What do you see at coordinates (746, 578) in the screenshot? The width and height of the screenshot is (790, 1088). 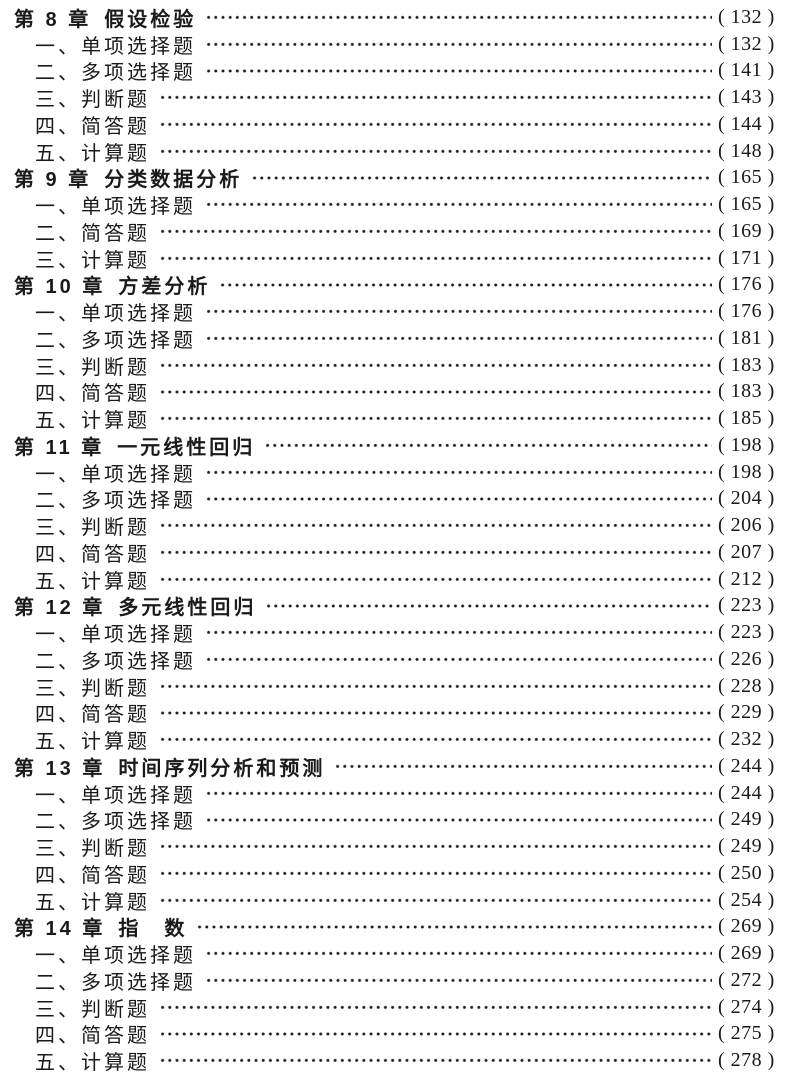 I see `page-number: ( 212 )` at bounding box center [746, 578].